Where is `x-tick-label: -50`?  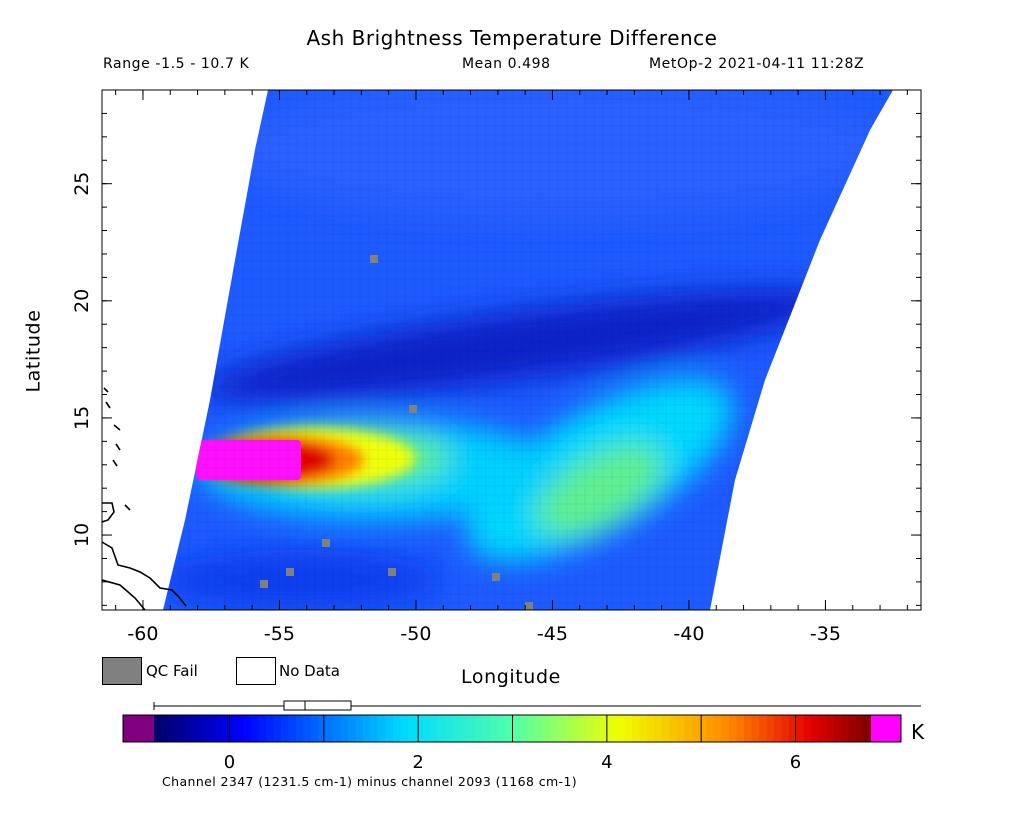
x-tick-label: -50 is located at coordinates (415, 634).